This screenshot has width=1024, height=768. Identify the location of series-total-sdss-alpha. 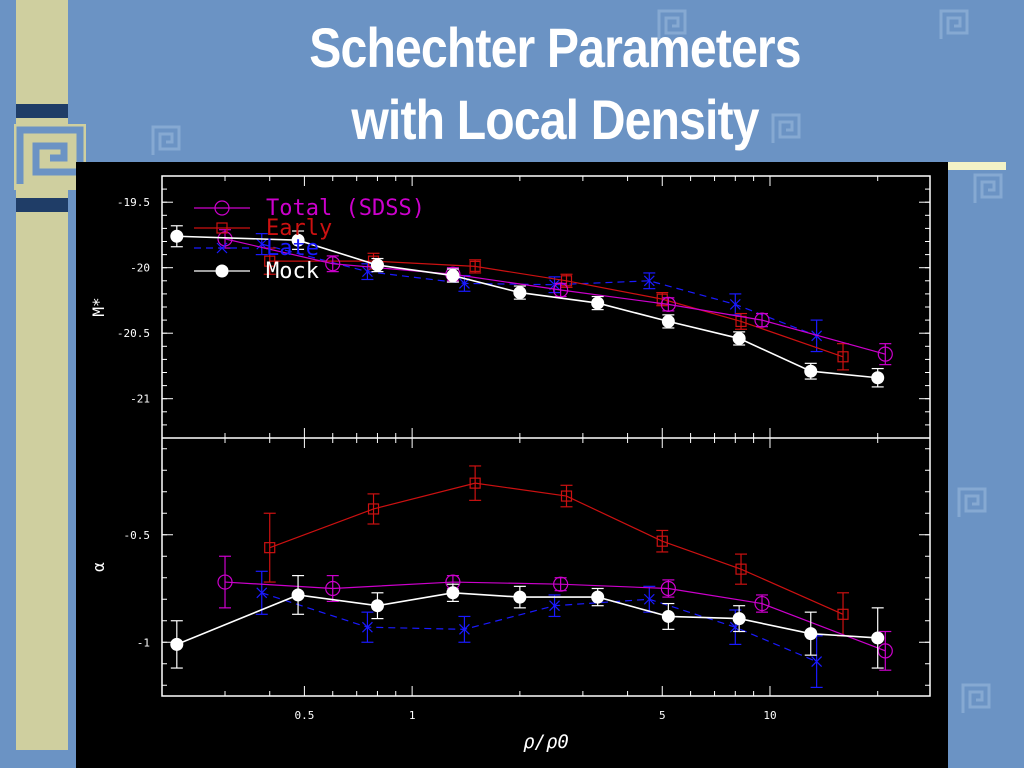
(555, 613).